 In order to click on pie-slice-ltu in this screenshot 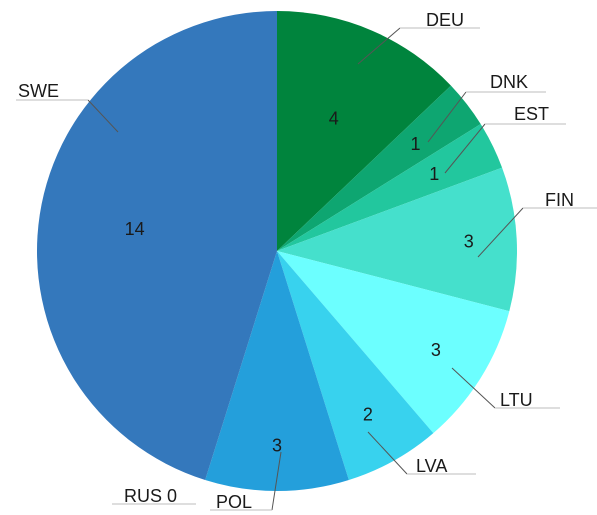, I will do `click(393, 342)`.